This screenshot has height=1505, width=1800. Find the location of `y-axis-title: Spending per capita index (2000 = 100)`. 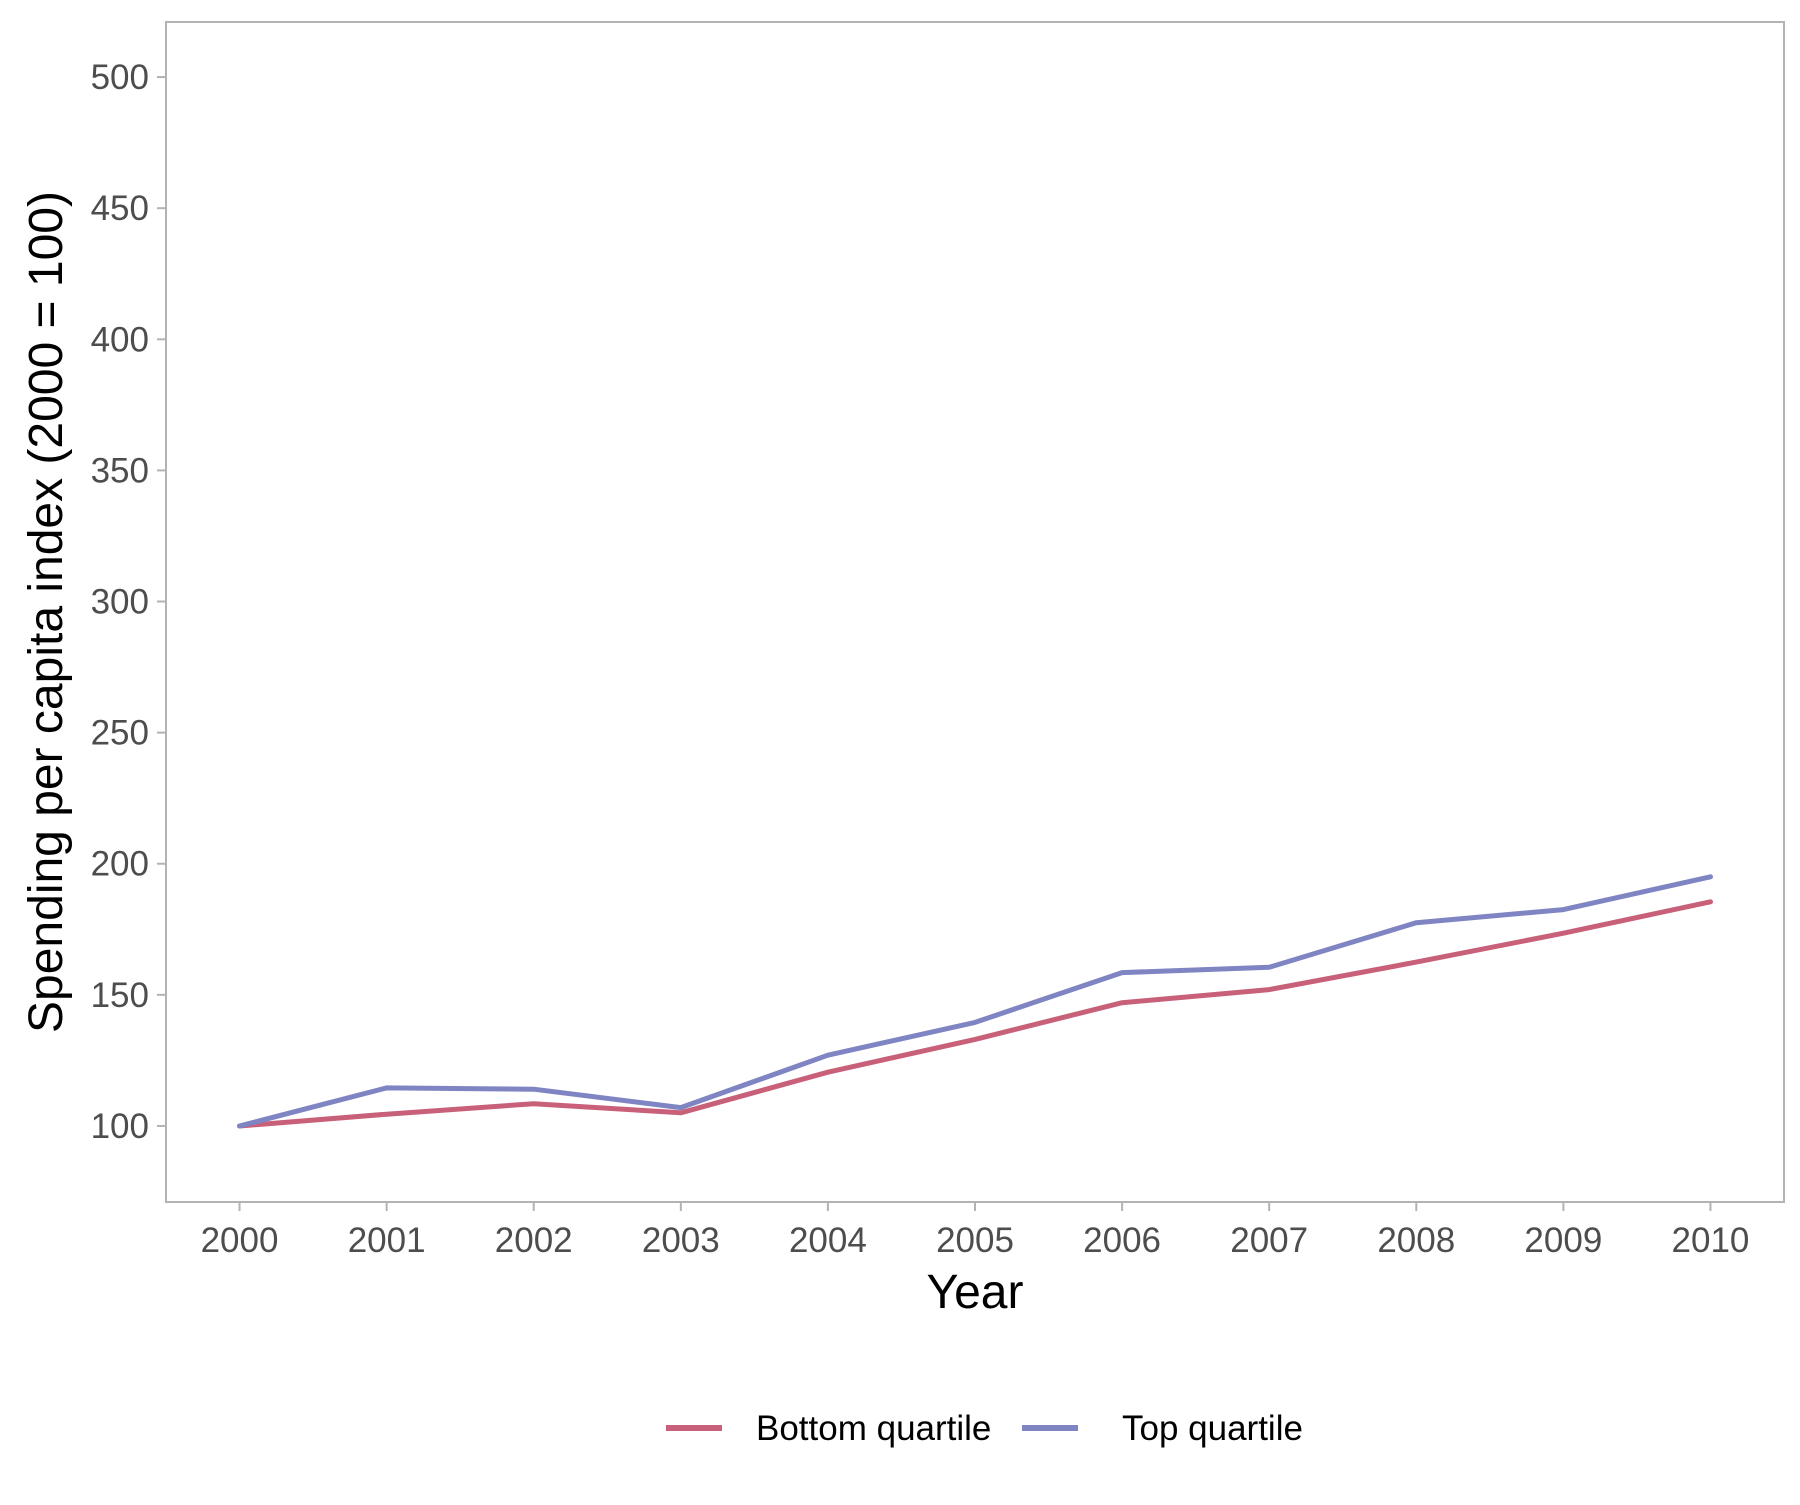

y-axis-title: Spending per capita index (2000 = 100) is located at coordinates (46, 612).